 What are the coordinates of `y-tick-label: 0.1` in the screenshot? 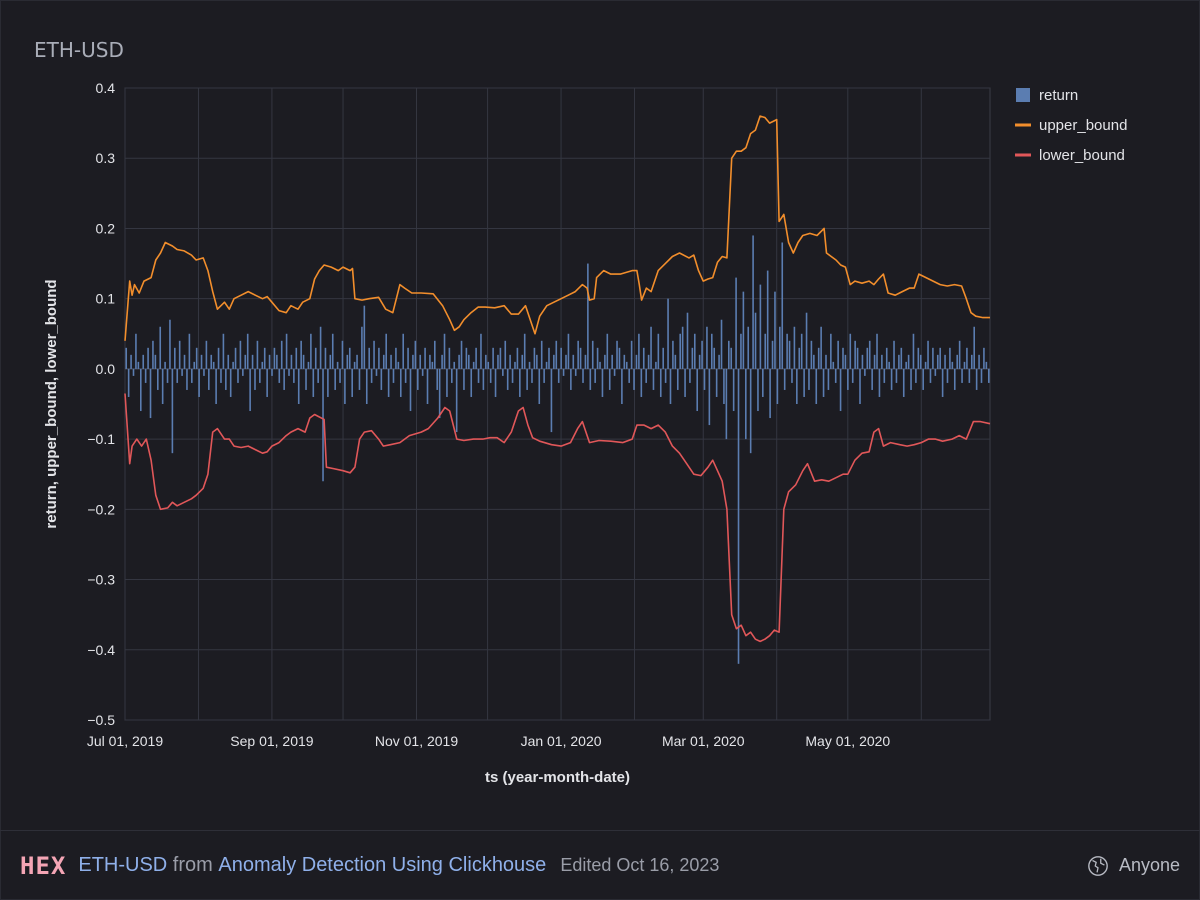 It's located at (106, 299).